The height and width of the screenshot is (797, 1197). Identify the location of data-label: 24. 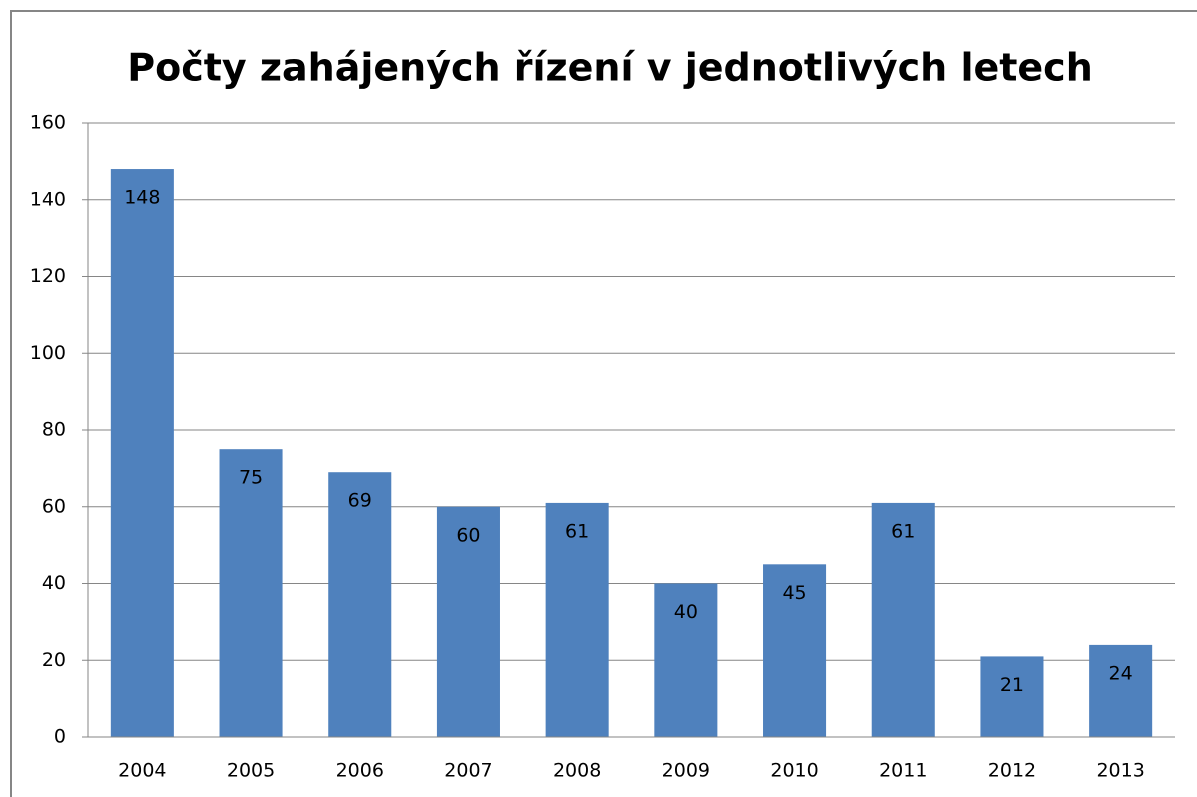
(1121, 673).